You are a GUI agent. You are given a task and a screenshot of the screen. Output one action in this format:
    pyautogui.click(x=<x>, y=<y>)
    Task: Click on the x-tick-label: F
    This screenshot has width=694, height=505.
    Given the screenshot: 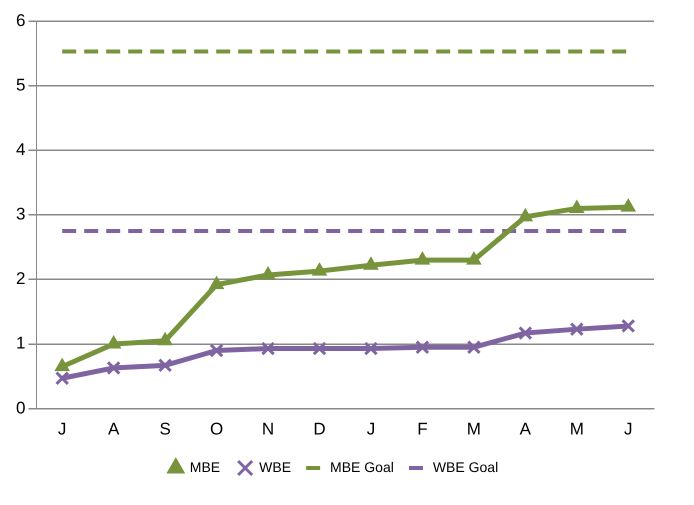 What is the action you would take?
    pyautogui.click(x=422, y=428)
    